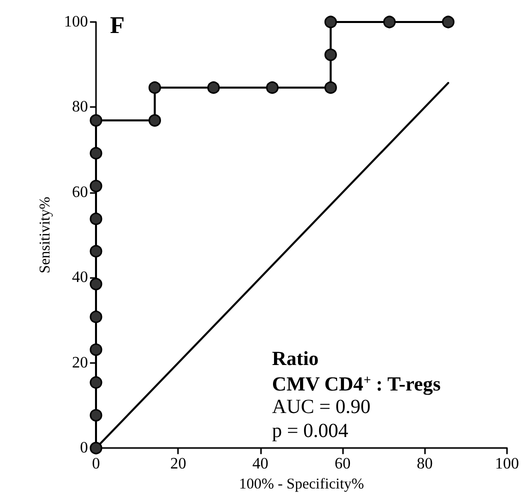 Image resolution: width=522 pixels, height=497 pixels. Describe the element at coordinates (178, 464) in the screenshot. I see `x-tick-label: 20` at that location.